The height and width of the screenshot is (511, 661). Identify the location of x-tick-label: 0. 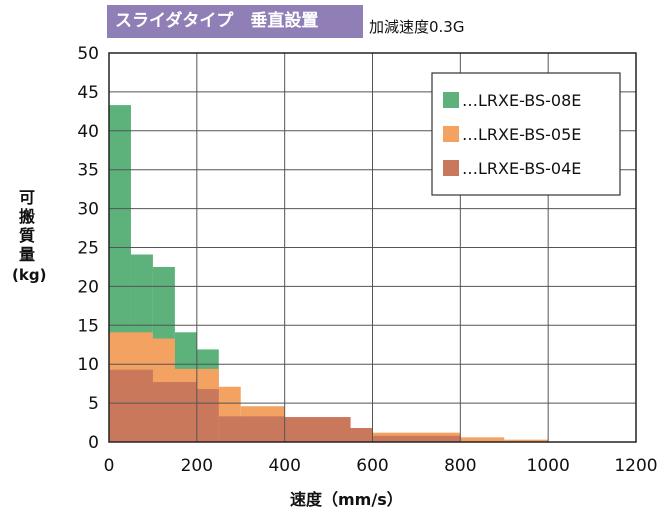
(109, 466).